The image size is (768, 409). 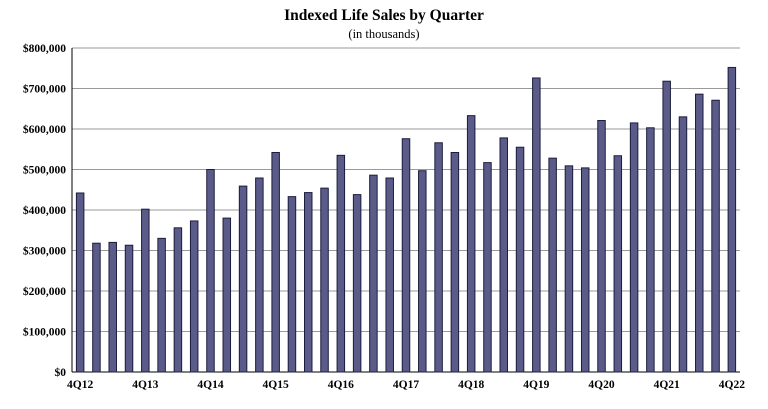 I want to click on bar-1Q20, so click(x=552, y=265).